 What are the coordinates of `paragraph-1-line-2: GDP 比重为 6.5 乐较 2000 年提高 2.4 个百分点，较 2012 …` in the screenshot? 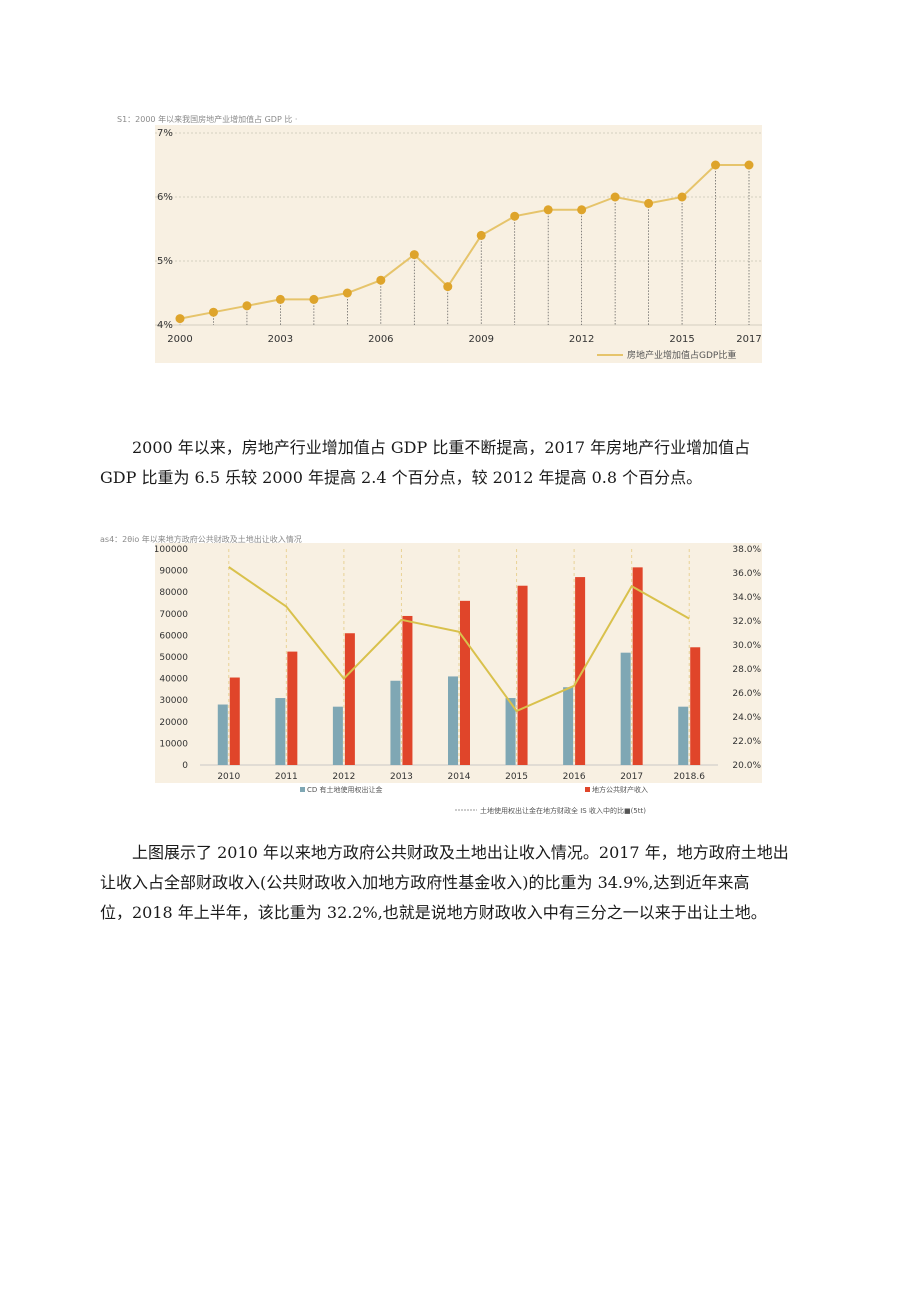 It's located at (401, 477).